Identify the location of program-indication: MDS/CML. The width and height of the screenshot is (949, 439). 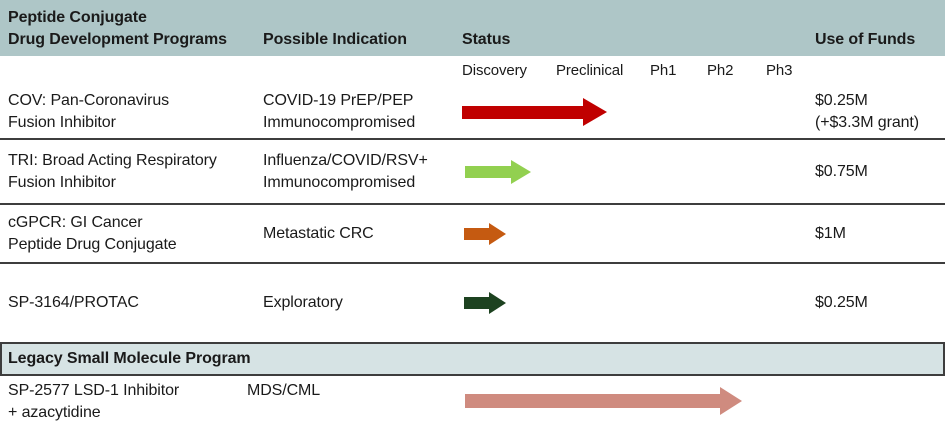
(354, 391).